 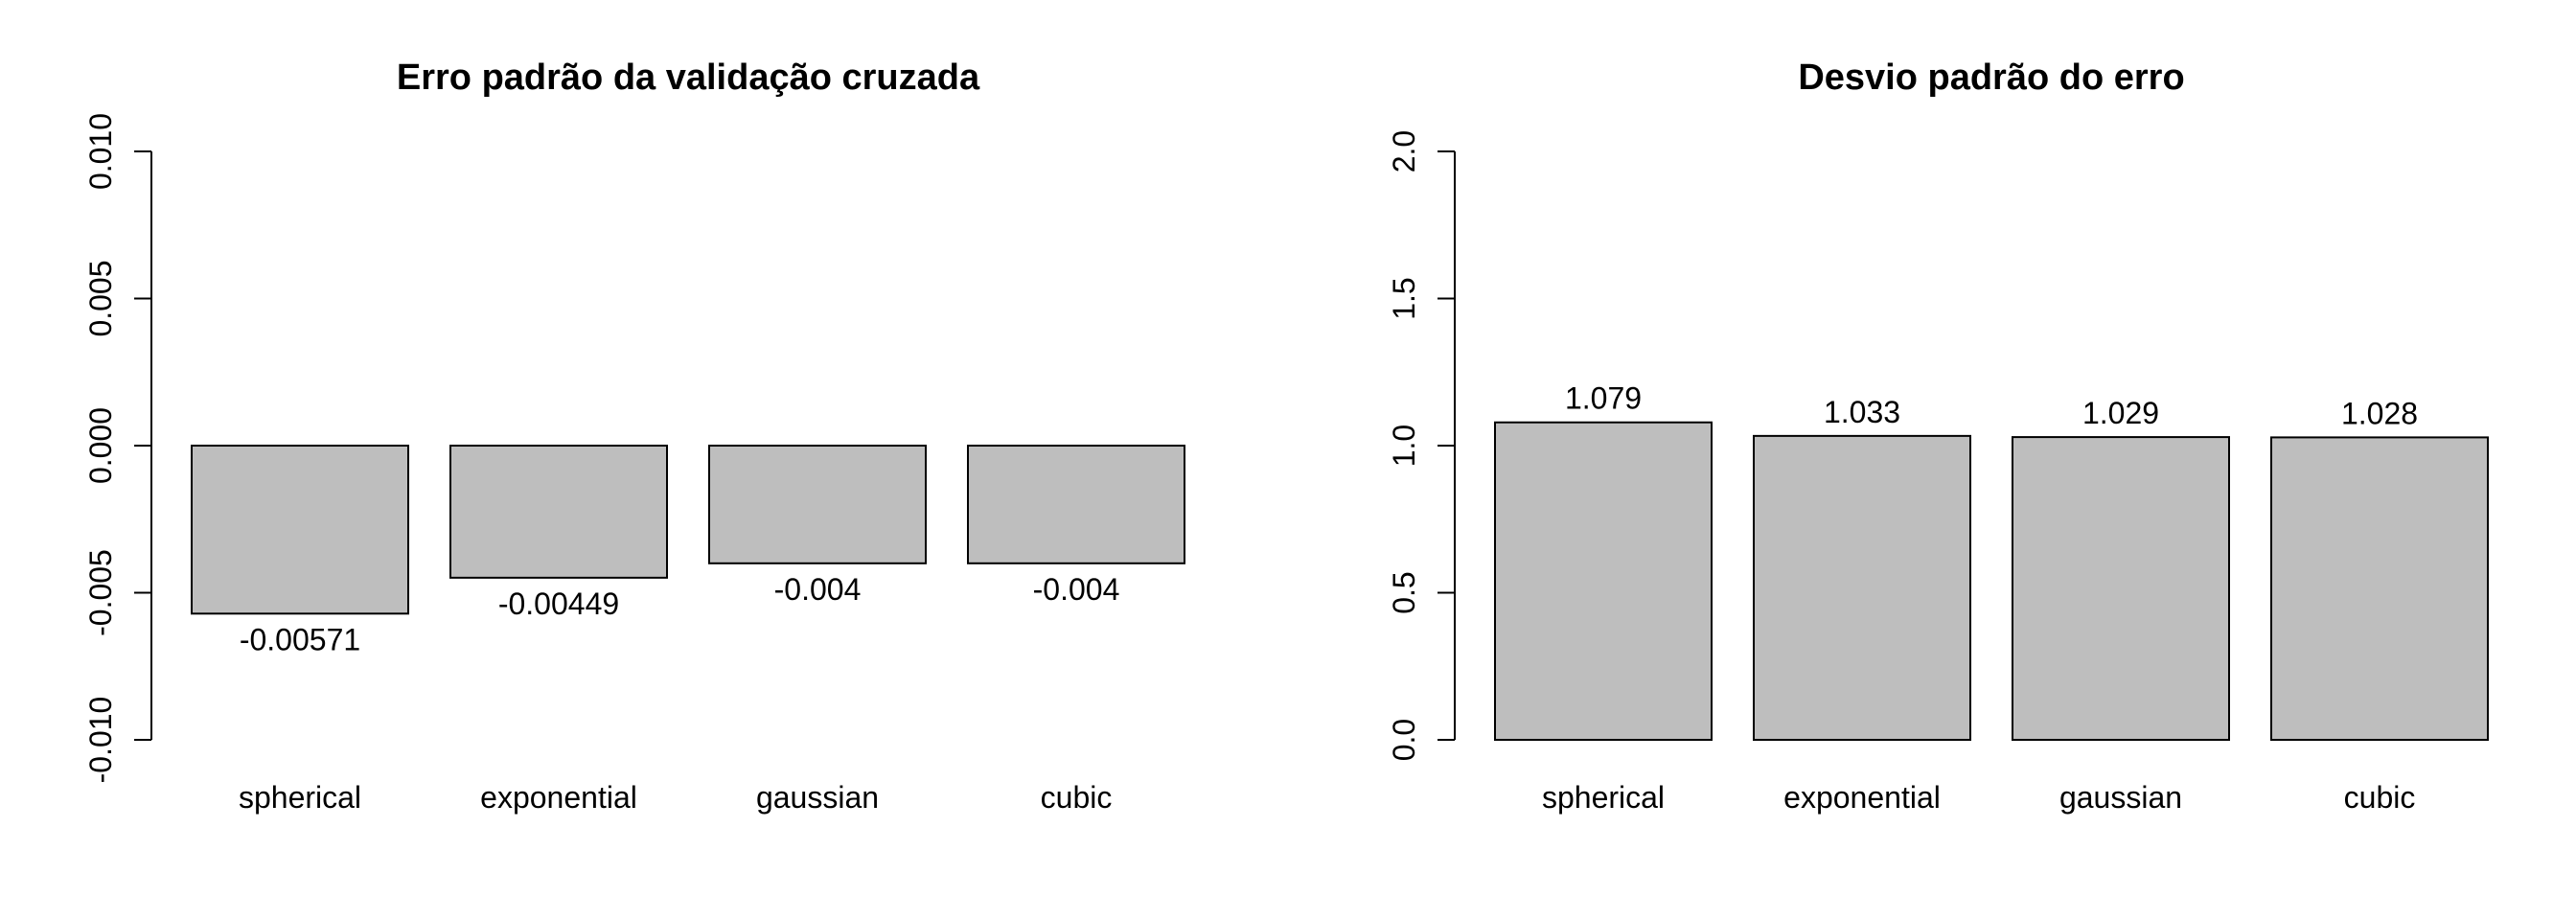 What do you see at coordinates (100, 298) in the screenshot?
I see `y-tick-label: 0.005` at bounding box center [100, 298].